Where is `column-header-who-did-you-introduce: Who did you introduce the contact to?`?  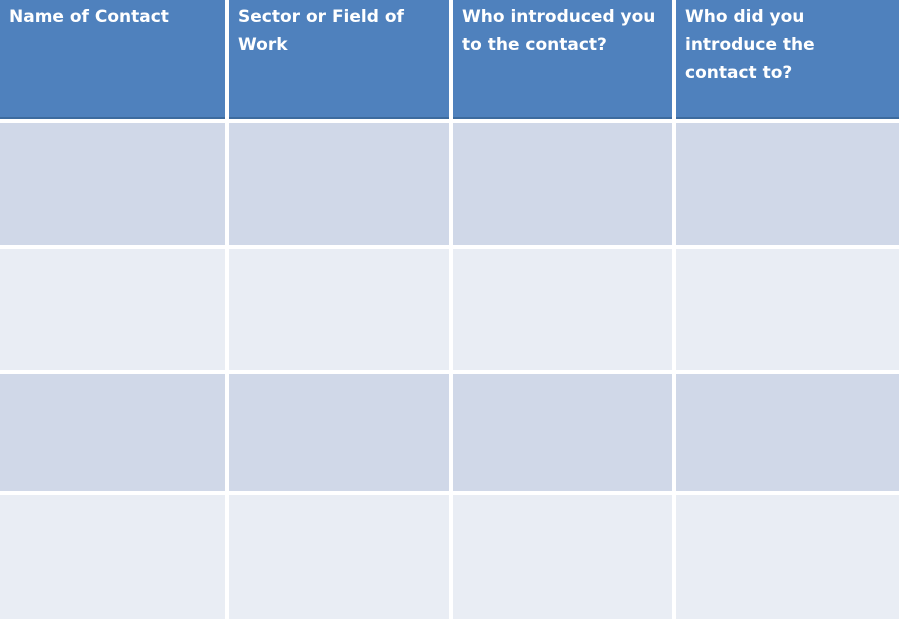
column-header-who-did-you-introduce: Who did you introduce the contact to? is located at coordinates (787, 59).